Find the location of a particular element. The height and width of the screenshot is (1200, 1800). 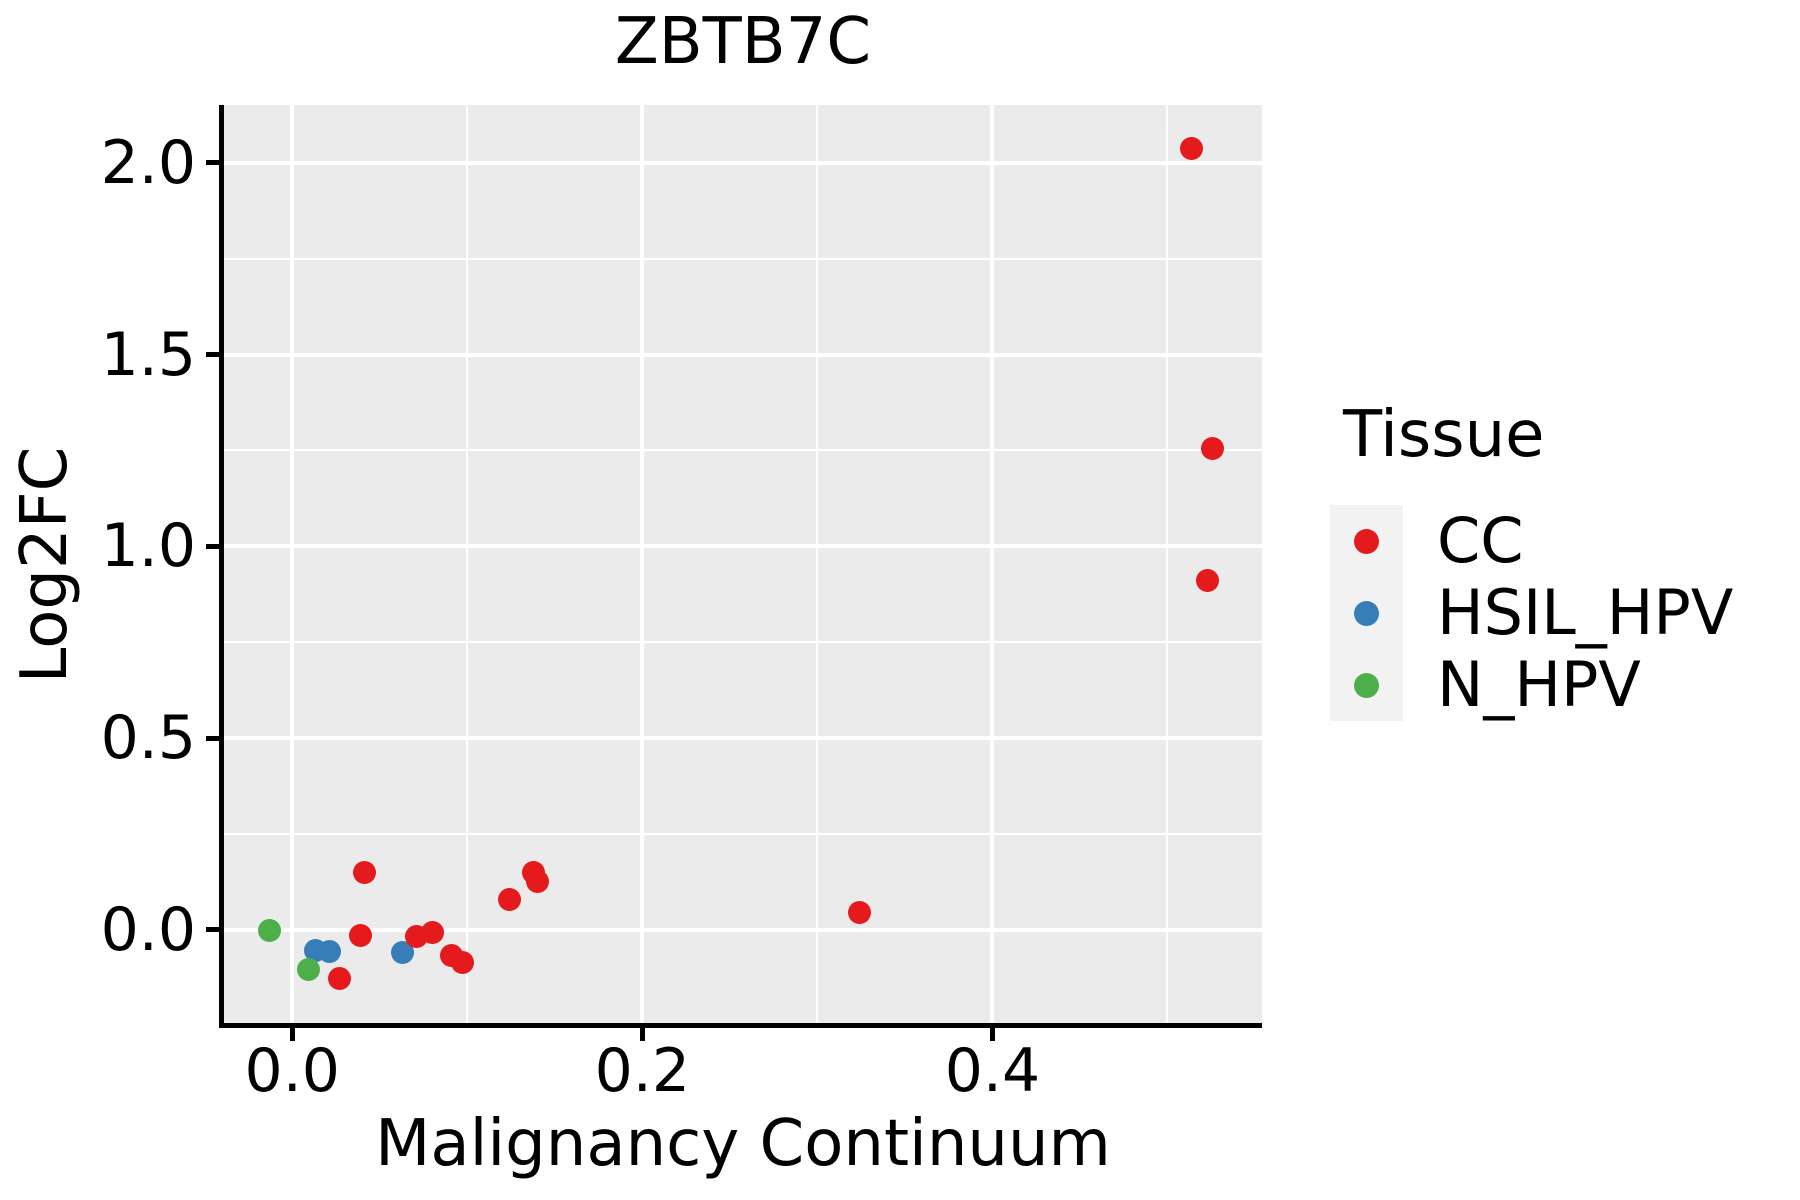

y-tick-label: 2.0 is located at coordinates (148, 162).